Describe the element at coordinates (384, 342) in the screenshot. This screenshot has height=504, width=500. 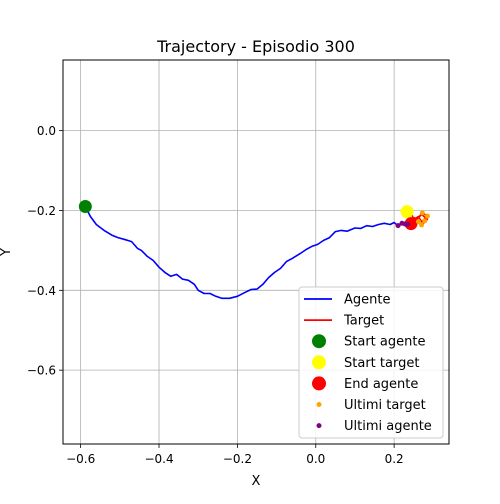
I see `legend-label: Start agente` at that location.